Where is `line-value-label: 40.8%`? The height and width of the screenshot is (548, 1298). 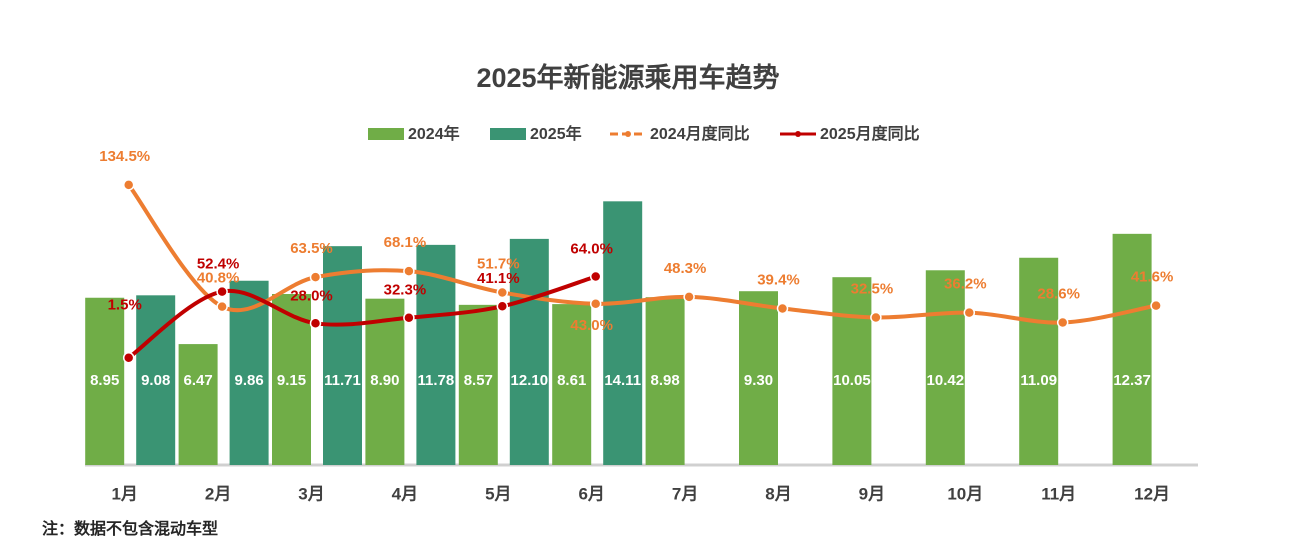 line-value-label: 40.8% is located at coordinates (218, 278).